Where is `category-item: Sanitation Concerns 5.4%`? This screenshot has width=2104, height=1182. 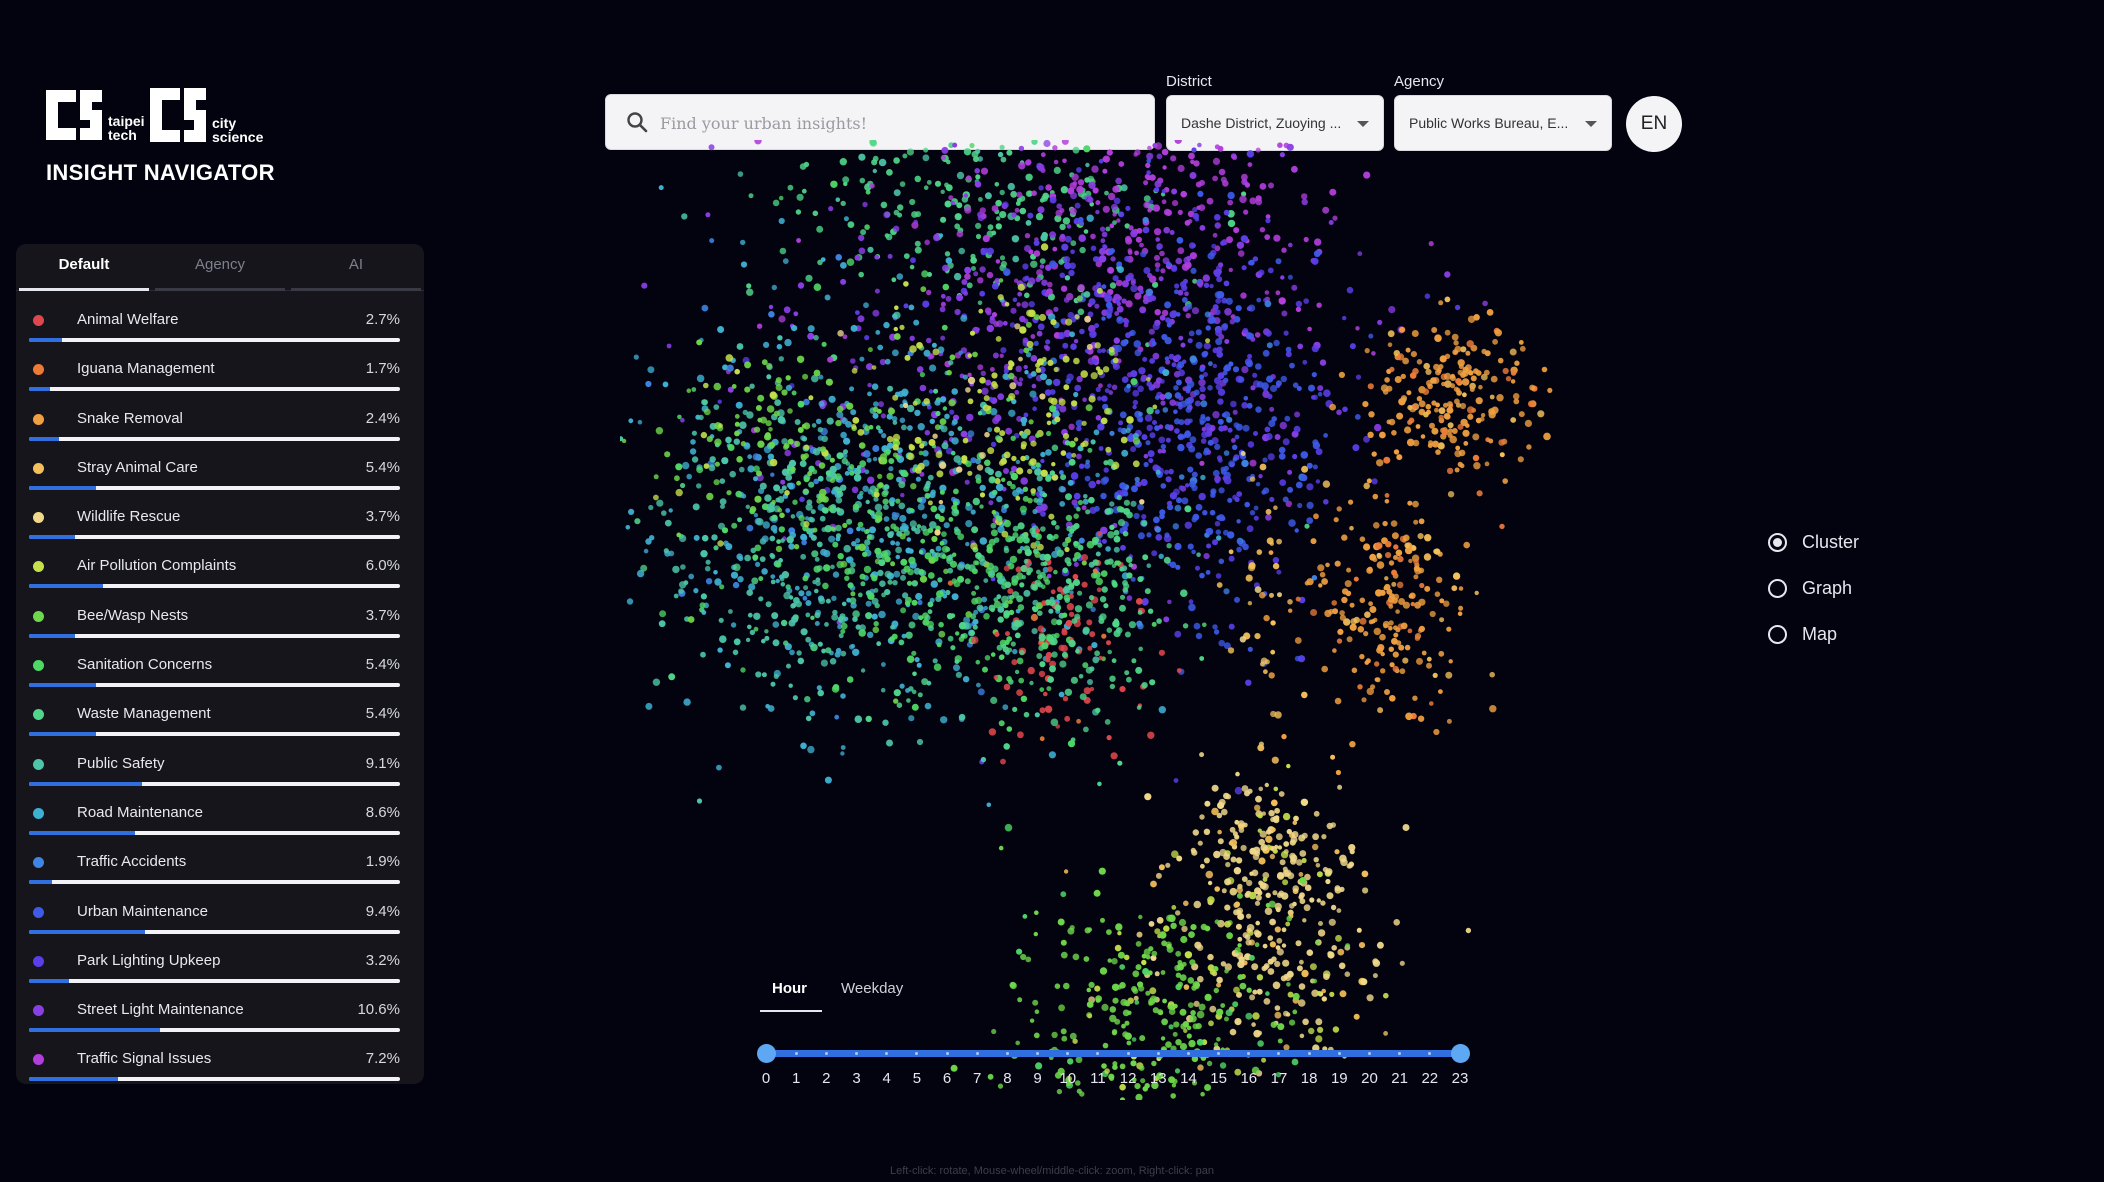 category-item: Sanitation Concerns 5.4% is located at coordinates (220, 669).